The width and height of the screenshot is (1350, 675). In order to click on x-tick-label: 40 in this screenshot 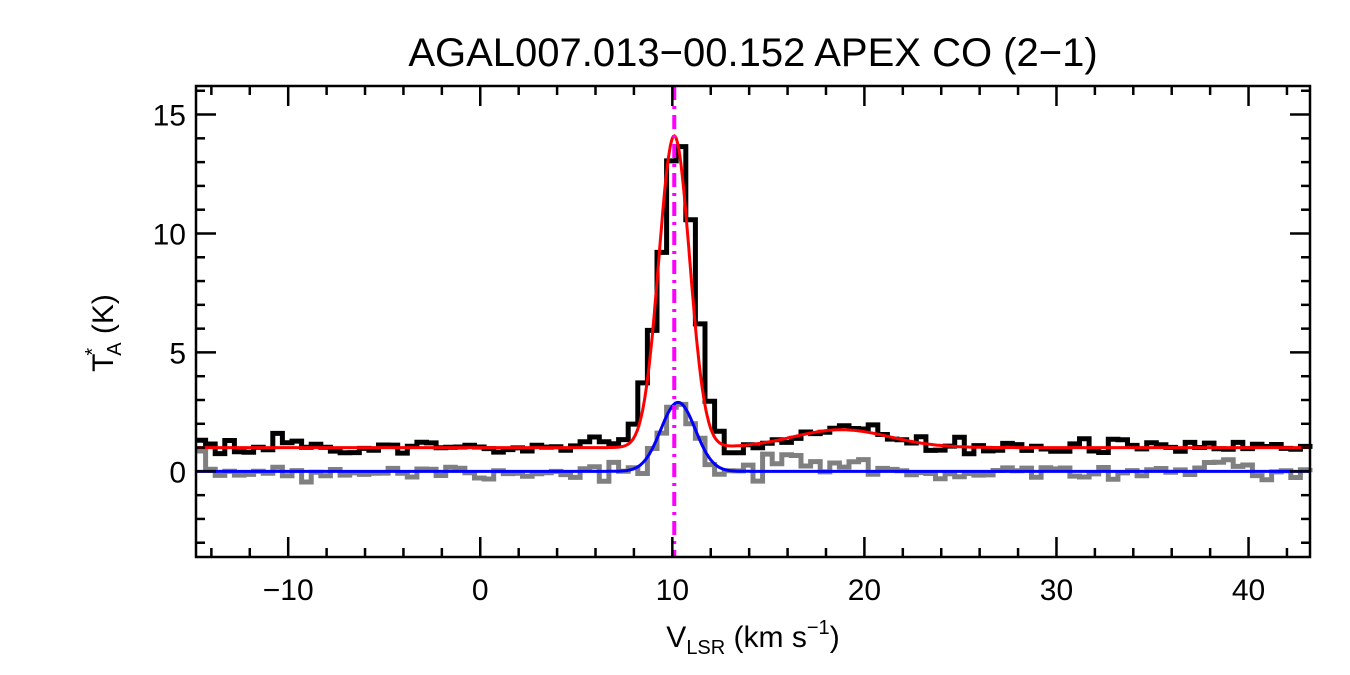, I will do `click(1248, 590)`.